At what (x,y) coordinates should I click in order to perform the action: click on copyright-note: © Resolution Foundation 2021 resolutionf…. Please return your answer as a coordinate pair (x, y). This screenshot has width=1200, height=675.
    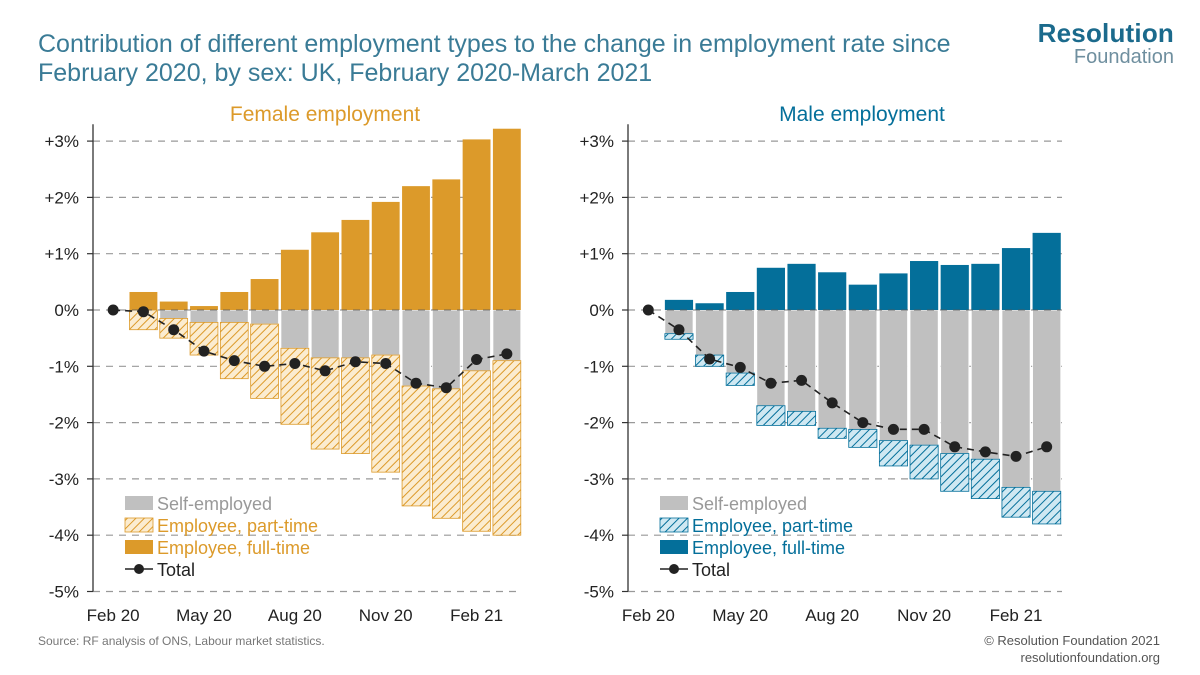
    Looking at the image, I should click on (1072, 649).